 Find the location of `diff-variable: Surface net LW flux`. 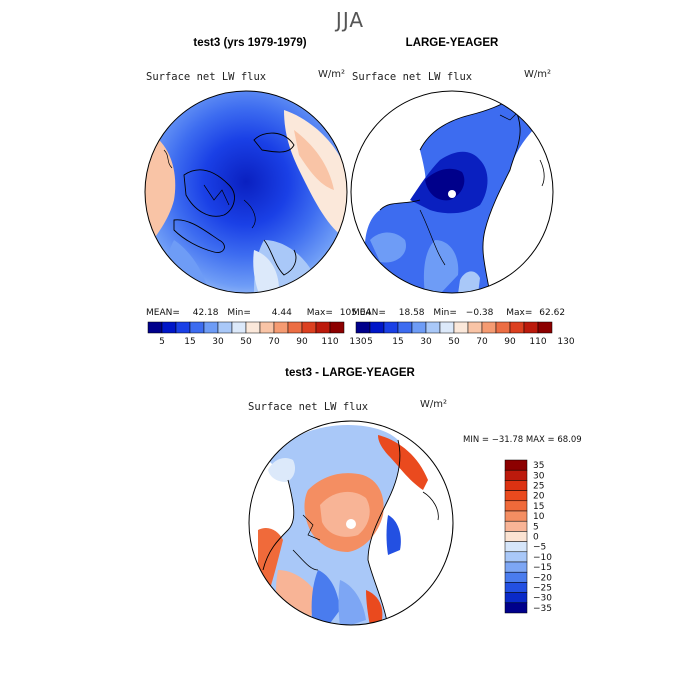

diff-variable: Surface net LW flux is located at coordinates (308, 407).